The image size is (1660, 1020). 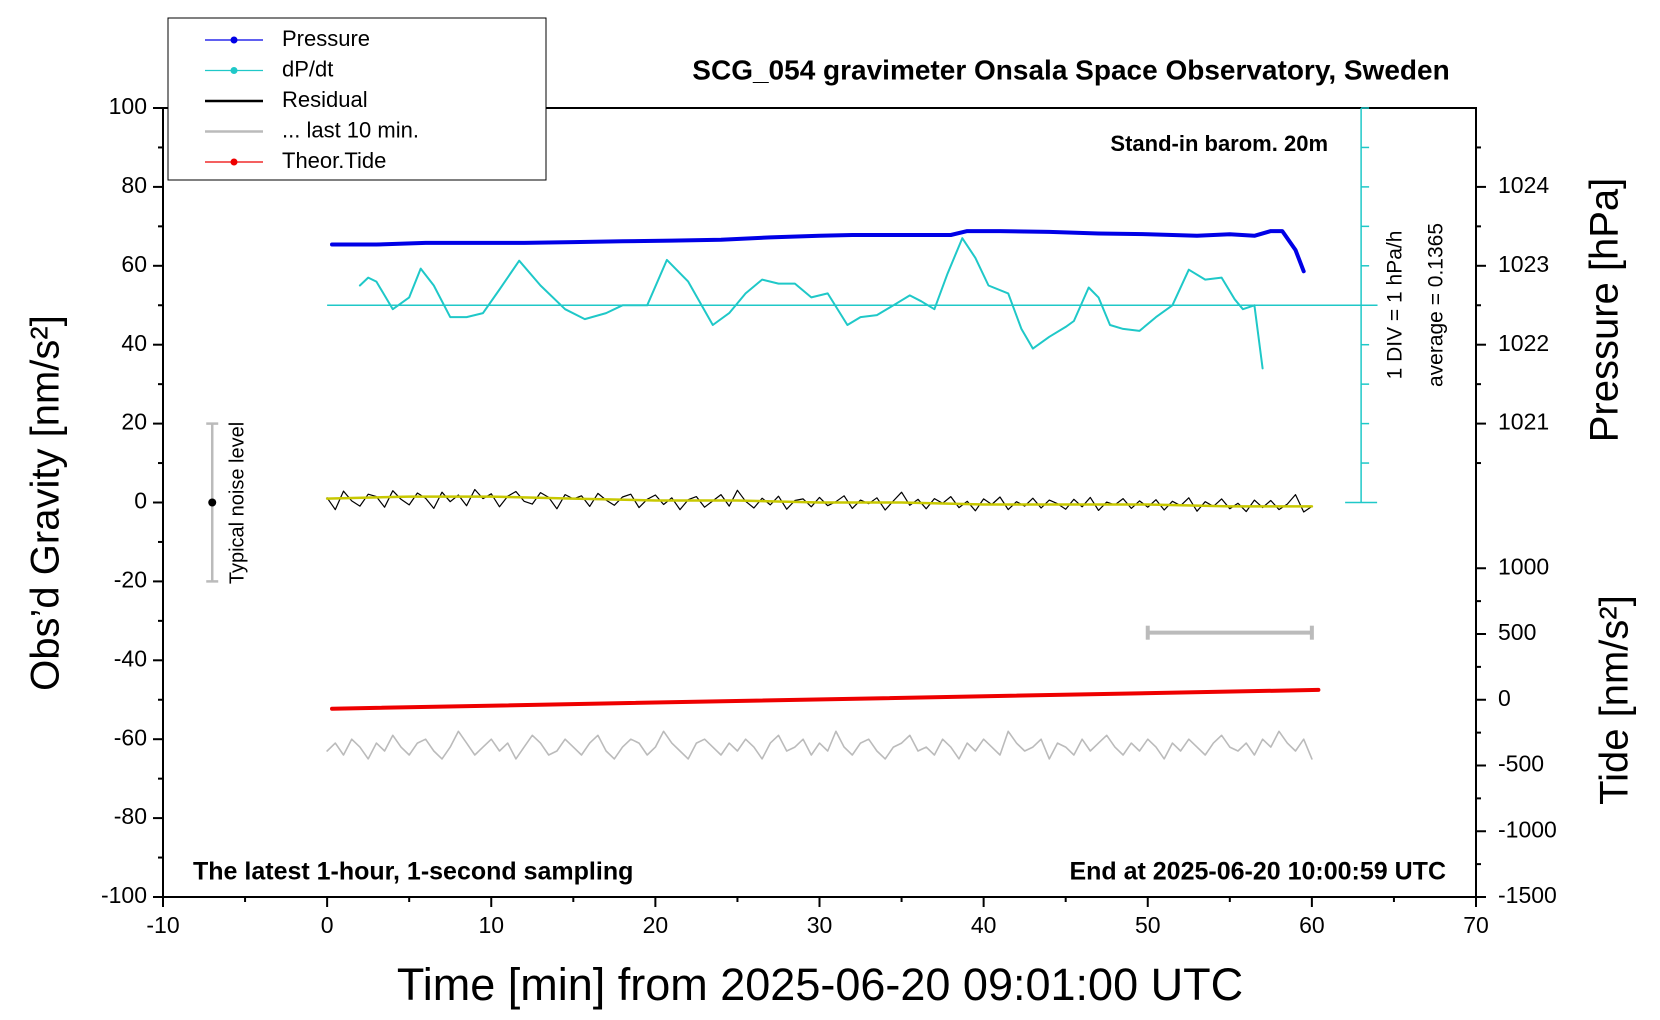 I want to click on legend-label: Residual, so click(x=325, y=99).